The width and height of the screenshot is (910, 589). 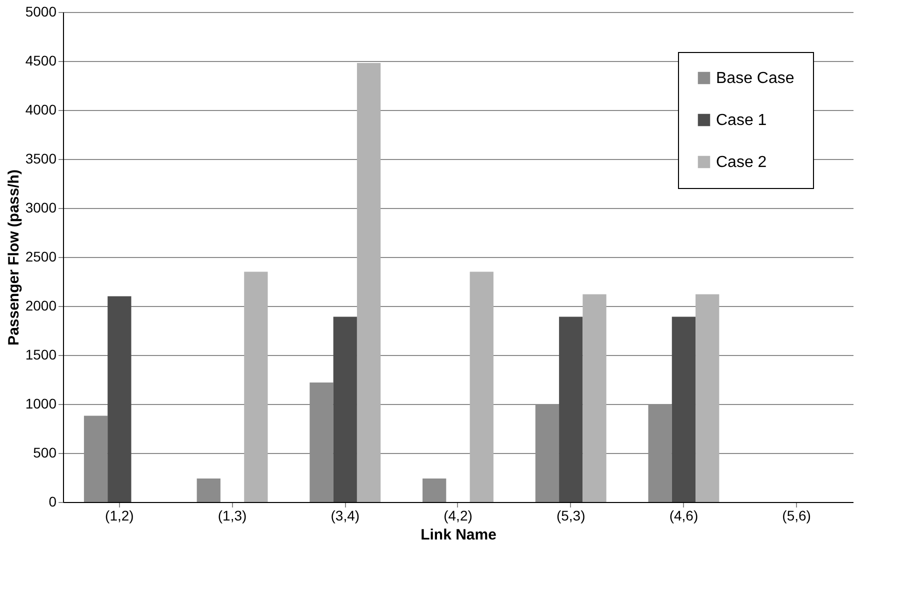 What do you see at coordinates (232, 516) in the screenshot?
I see `x-tick-label: (1,3)` at bounding box center [232, 516].